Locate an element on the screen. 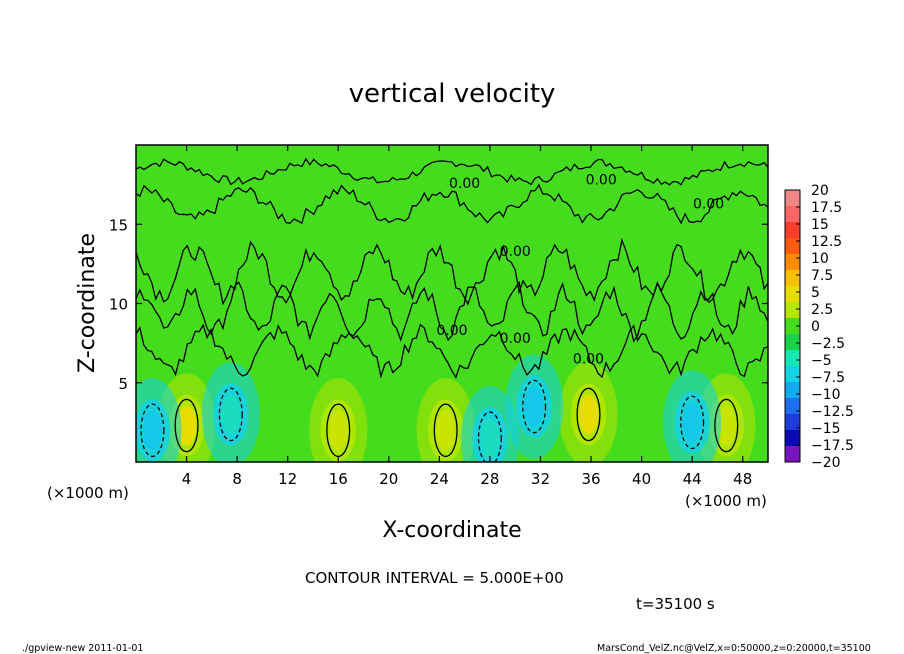 This screenshot has height=654, width=904. x-tick-label: 44 is located at coordinates (692, 479).